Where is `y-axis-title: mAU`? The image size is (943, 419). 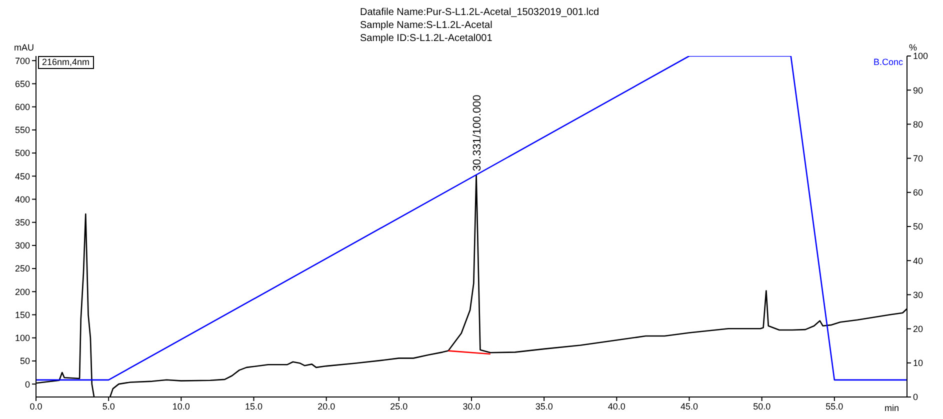 y-axis-title: mAU is located at coordinates (24, 47).